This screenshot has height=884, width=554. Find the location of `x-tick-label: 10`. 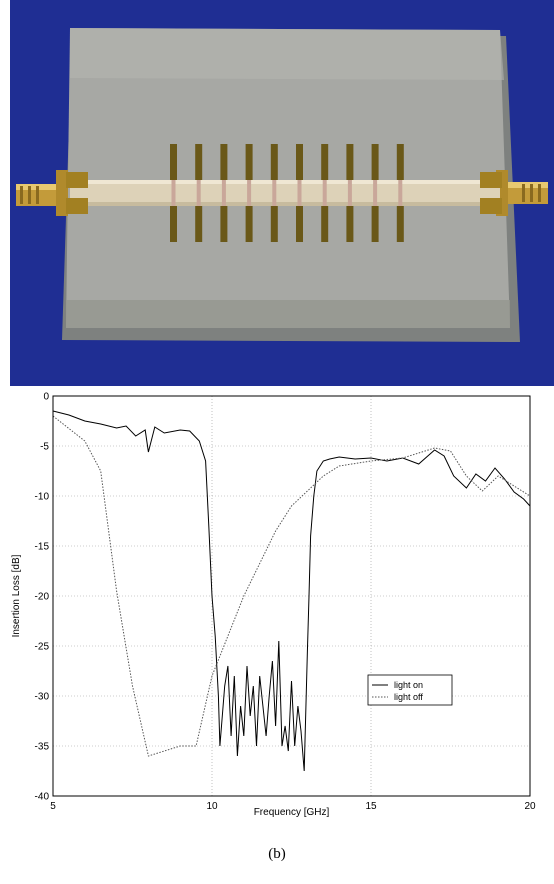

x-tick-label: 10 is located at coordinates (212, 806).